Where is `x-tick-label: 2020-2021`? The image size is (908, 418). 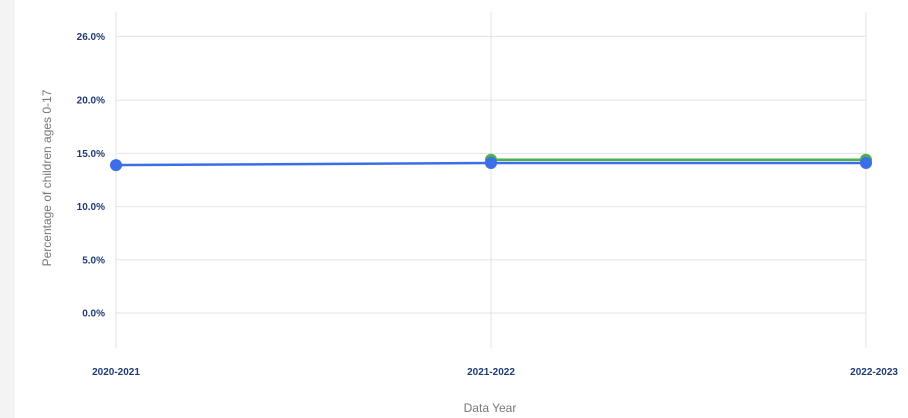
x-tick-label: 2020-2021 is located at coordinates (116, 372).